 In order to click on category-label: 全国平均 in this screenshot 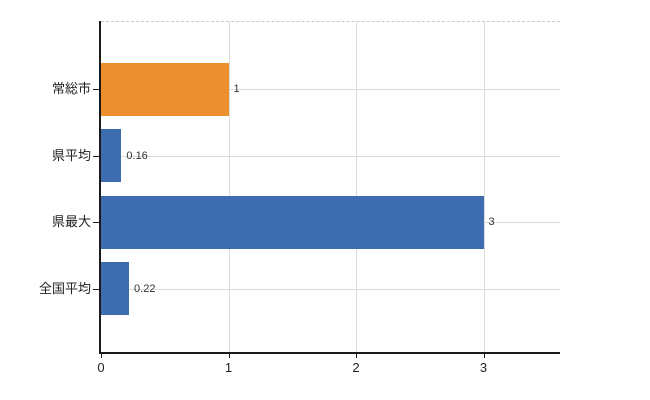, I will do `click(64, 288)`.